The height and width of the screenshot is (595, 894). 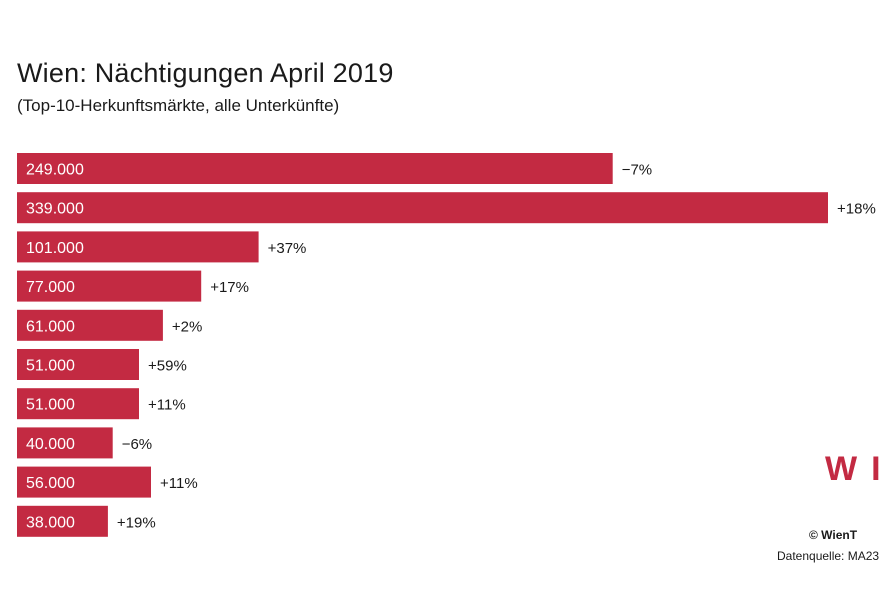 I want to click on change-label: +19%, so click(x=136, y=522).